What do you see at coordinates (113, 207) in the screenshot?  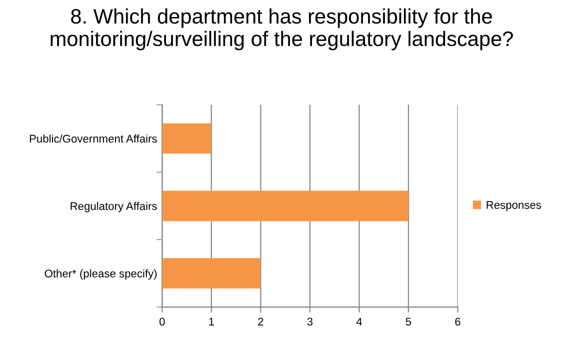 I see `y-tick-label: Regulatory Affairs` at bounding box center [113, 207].